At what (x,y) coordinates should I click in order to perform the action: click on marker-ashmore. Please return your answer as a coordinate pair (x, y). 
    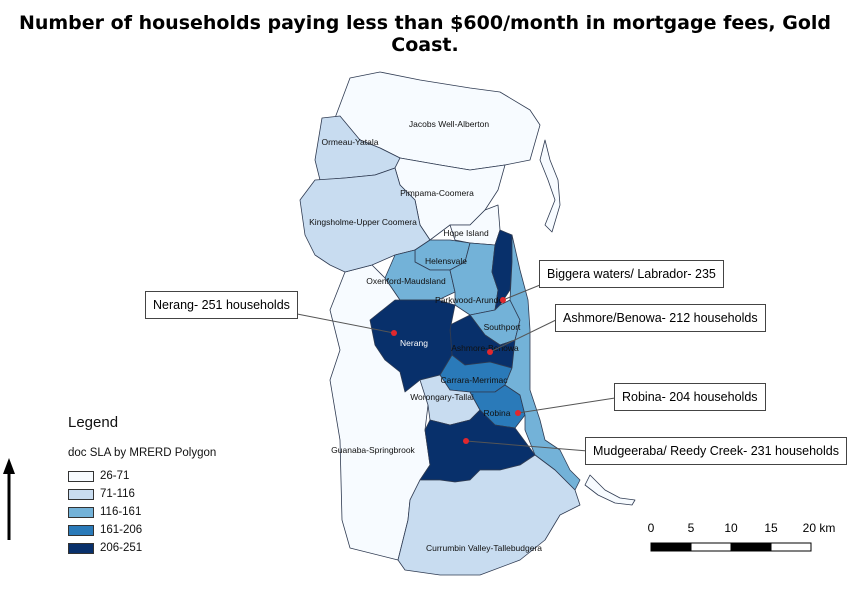
    Looking at the image, I should click on (490, 352).